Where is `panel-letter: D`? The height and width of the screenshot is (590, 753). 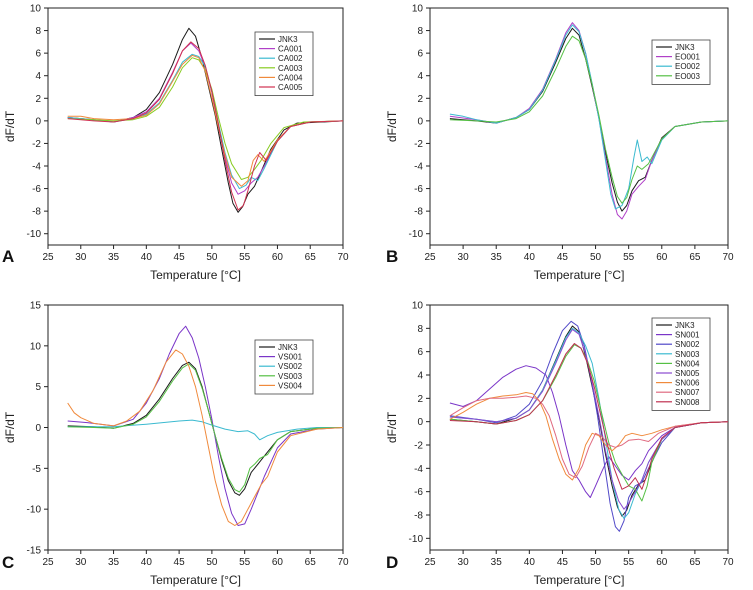
panel-letter: D is located at coordinates (392, 562).